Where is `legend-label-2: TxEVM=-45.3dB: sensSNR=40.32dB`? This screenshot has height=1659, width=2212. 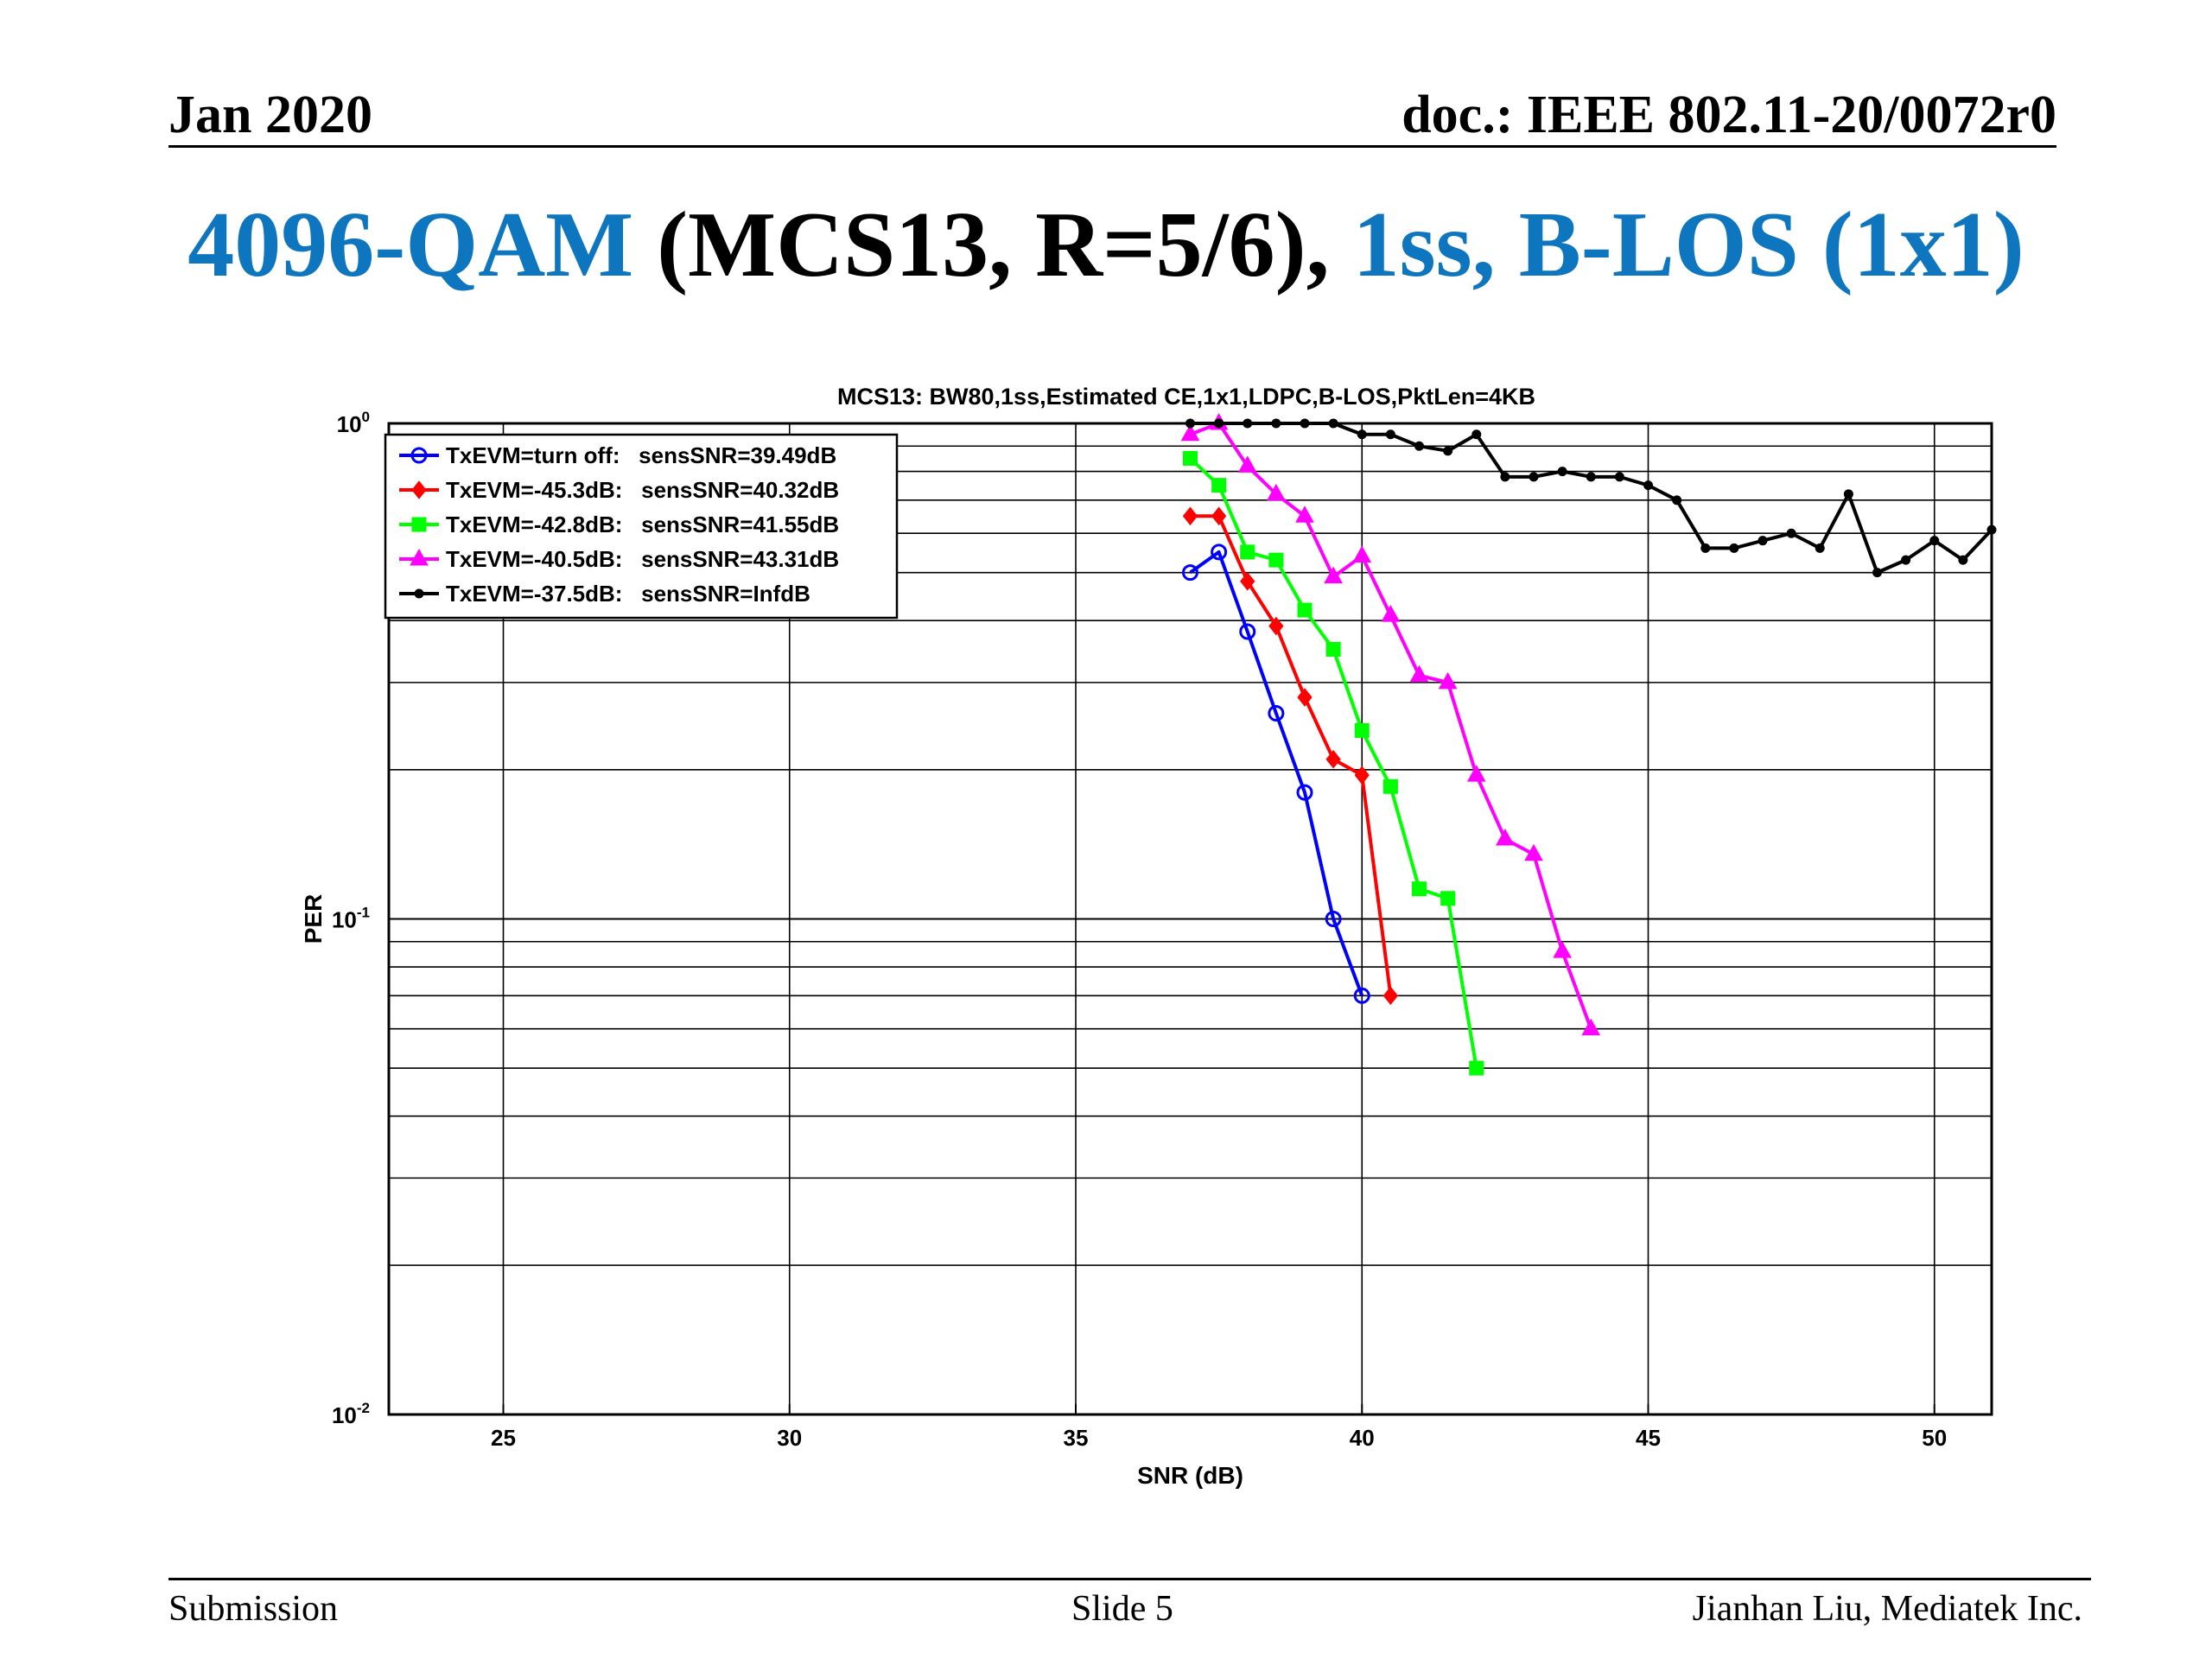
legend-label-2: TxEVM=-45.3dB: sensSNR=40.32dB is located at coordinates (642, 490).